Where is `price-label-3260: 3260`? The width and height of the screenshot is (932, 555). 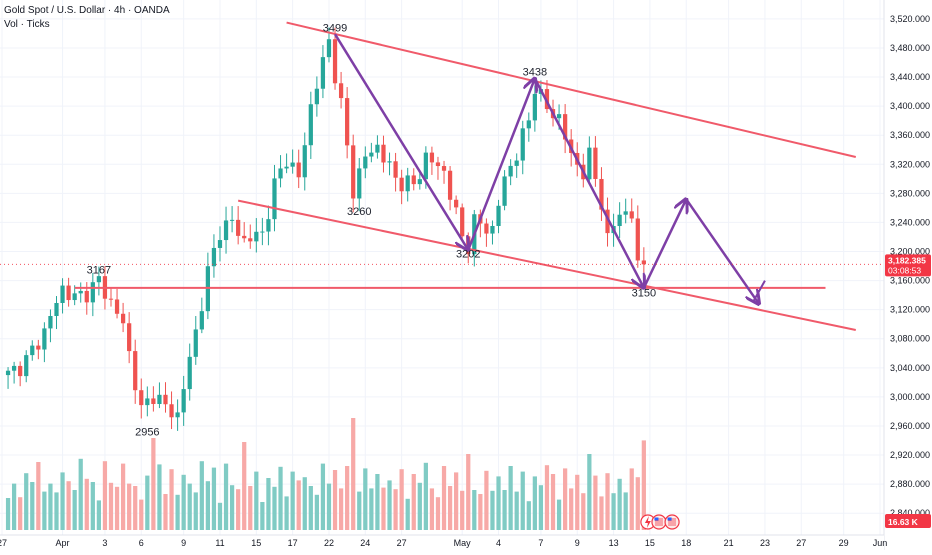 price-label-3260: 3260 is located at coordinates (359, 212).